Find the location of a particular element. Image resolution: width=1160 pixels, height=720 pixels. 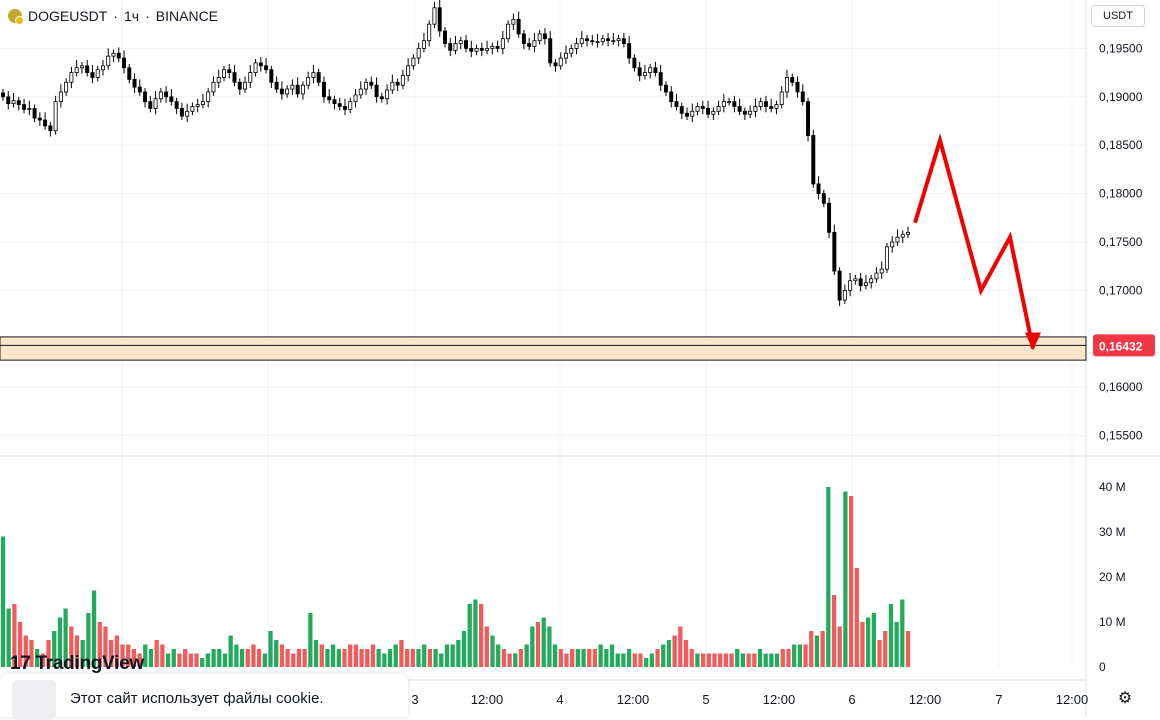

volume-tick-label: 40 M is located at coordinates (1112, 487).